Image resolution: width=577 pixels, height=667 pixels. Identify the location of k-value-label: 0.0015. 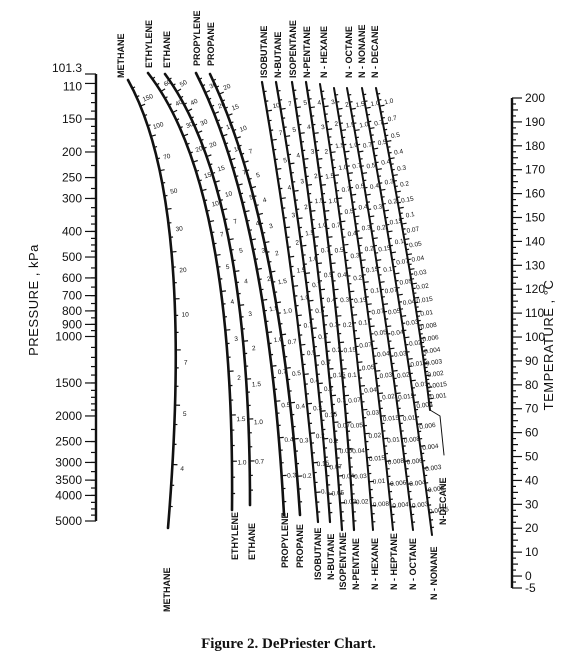
(439, 511).